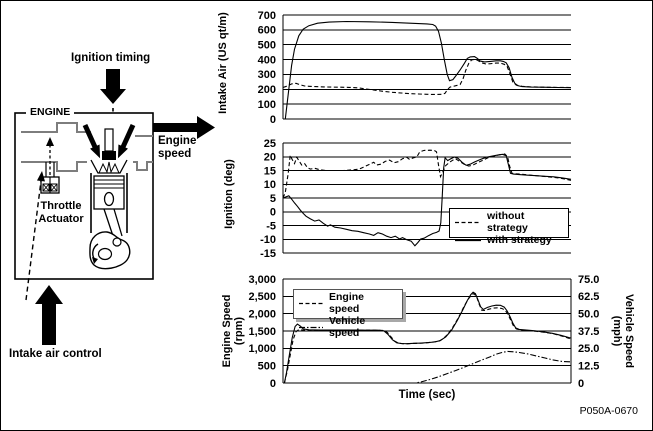 The height and width of the screenshot is (431, 653). Describe the element at coordinates (55, 354) in the screenshot. I see `intake-air-control-label: Intake air control` at that location.